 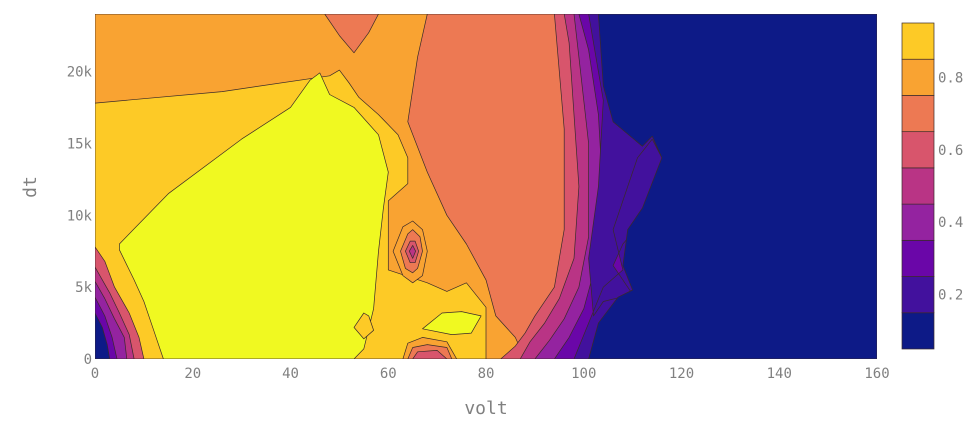 I want to click on x-axis-label: volt, so click(x=485, y=408).